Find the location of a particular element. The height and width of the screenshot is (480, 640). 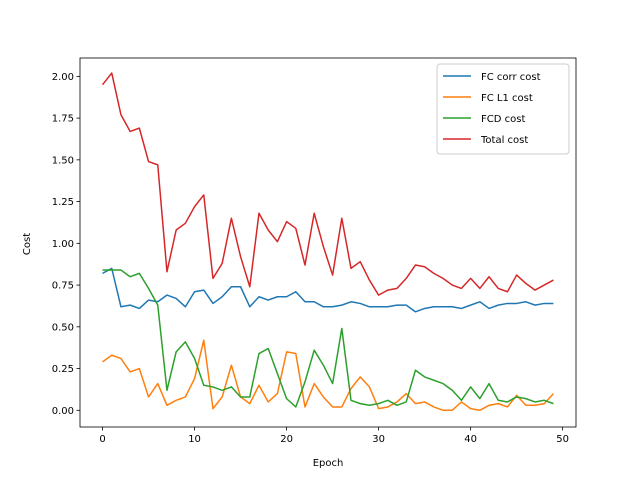

y-tick-label: 1.75 is located at coordinates (63, 119).